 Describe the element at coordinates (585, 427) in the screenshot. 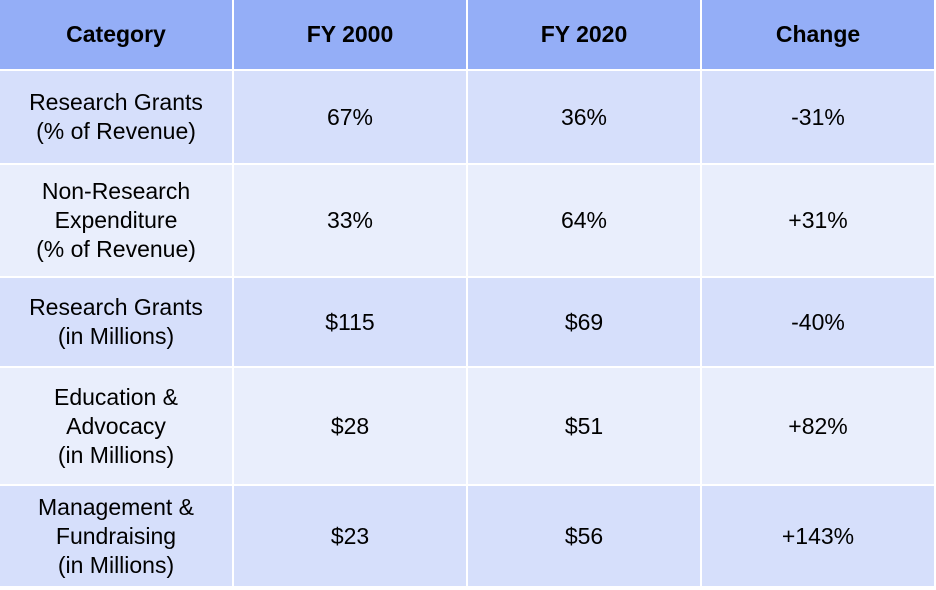

I see `fy2020-cell: $51` at that location.